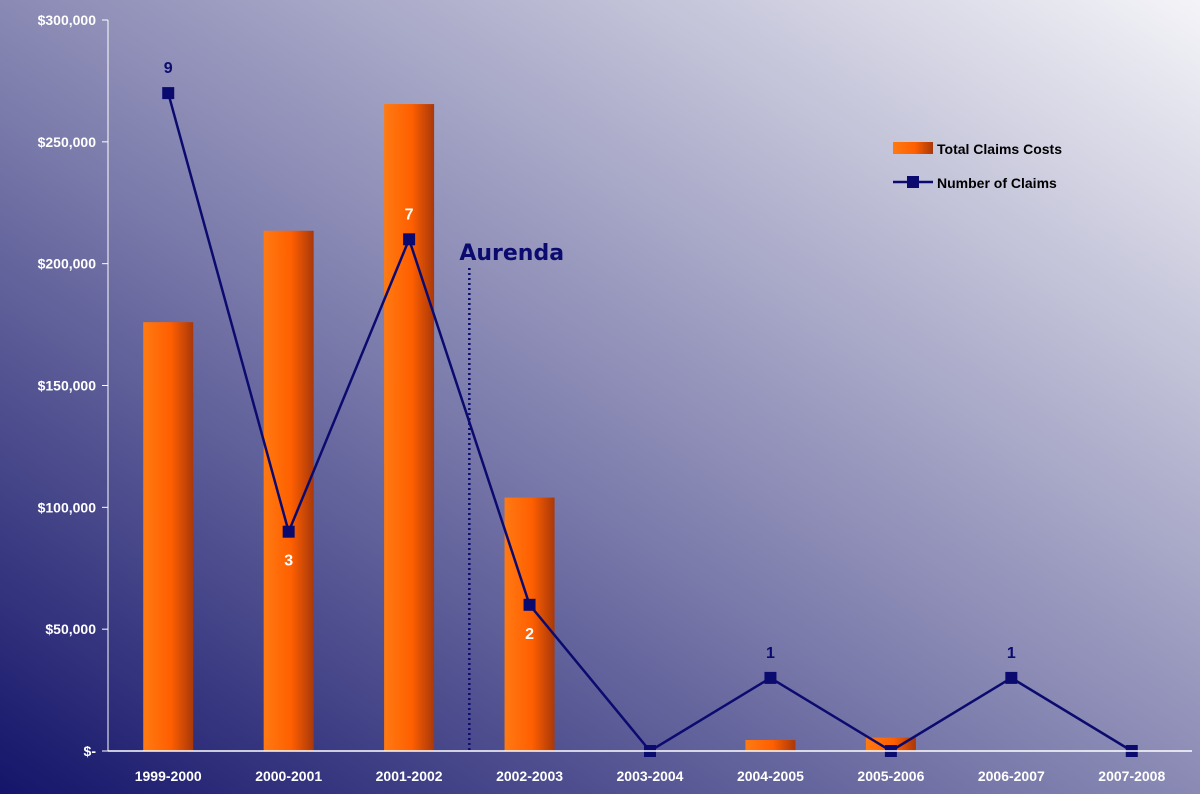 The height and width of the screenshot is (794, 1200). Describe the element at coordinates (67, 20) in the screenshot. I see `y-tick-label: $300,000` at that location.